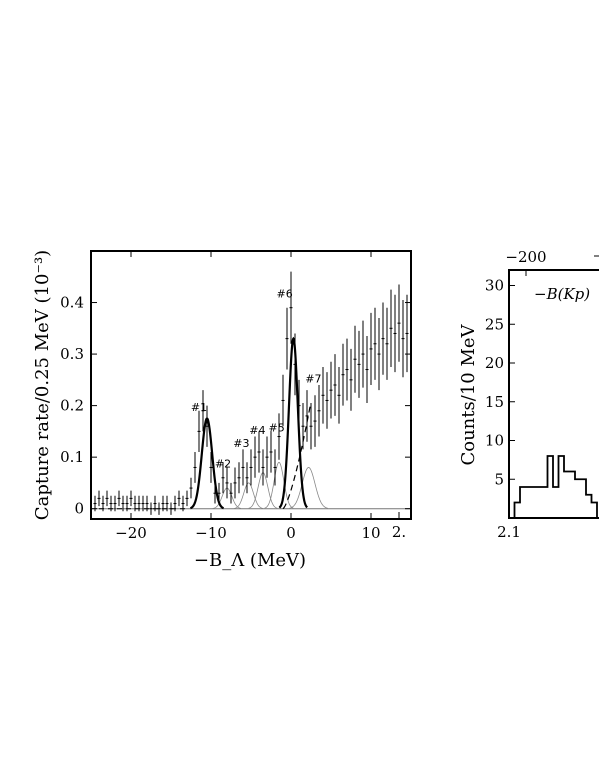  What do you see at coordinates (494, 363) in the screenshot?
I see `y-tick-label: 20` at bounding box center [494, 363].